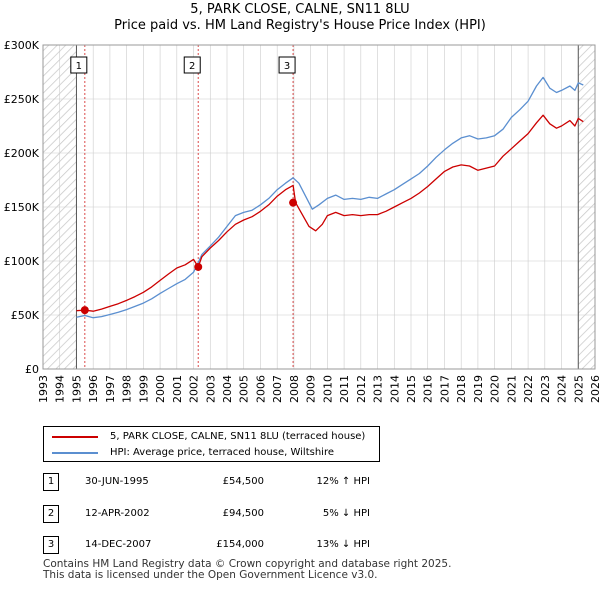  I want to click on x-tick-label: 2000, so click(160, 389).